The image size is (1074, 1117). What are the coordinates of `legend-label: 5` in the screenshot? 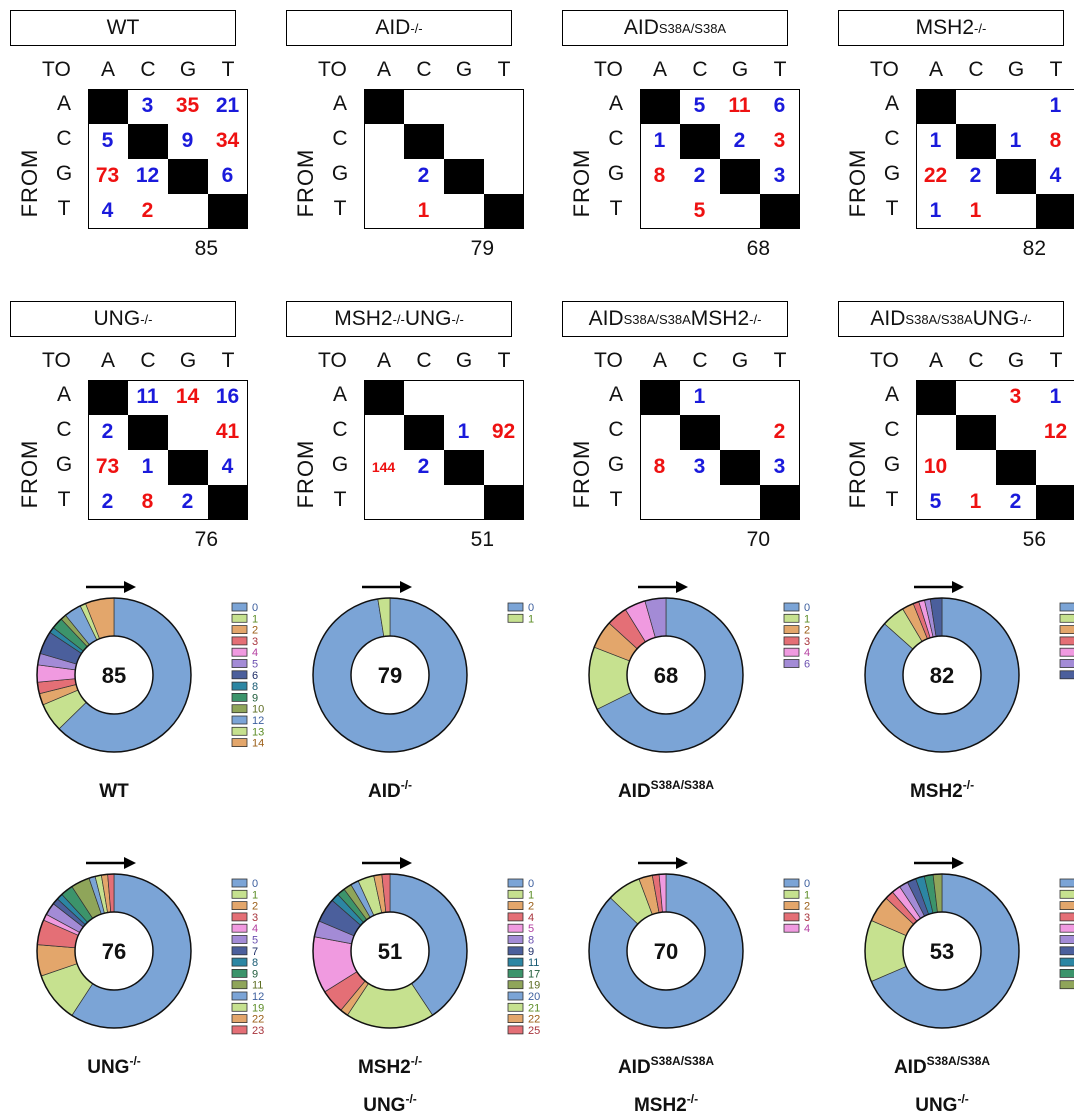 It's located at (255, 941).